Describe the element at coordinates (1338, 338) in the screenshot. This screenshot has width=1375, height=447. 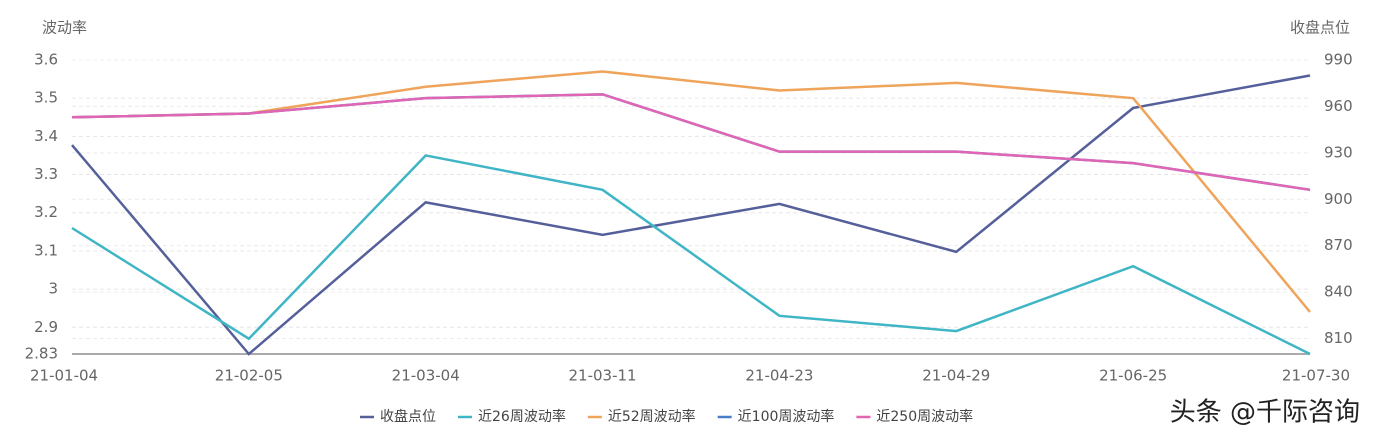
I see `y2-tick-label: 810` at that location.